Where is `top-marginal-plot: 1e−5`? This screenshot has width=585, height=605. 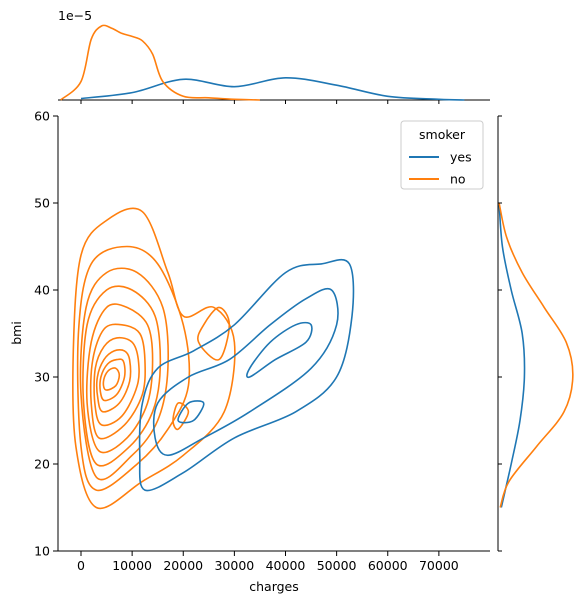
top-marginal-plot: 1e−5 is located at coordinates (274, 56).